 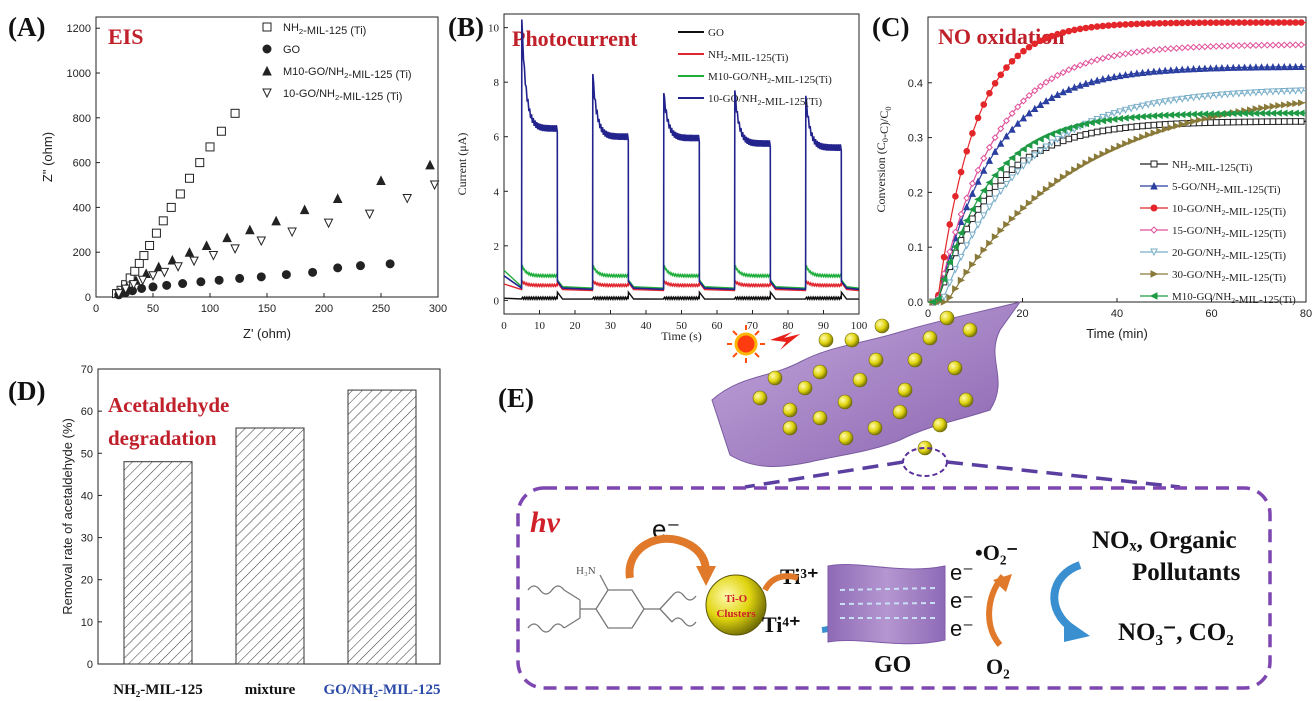 What do you see at coordinates (996, 552) in the screenshot?
I see `superoxide-label: •O₂⁻` at bounding box center [996, 552].